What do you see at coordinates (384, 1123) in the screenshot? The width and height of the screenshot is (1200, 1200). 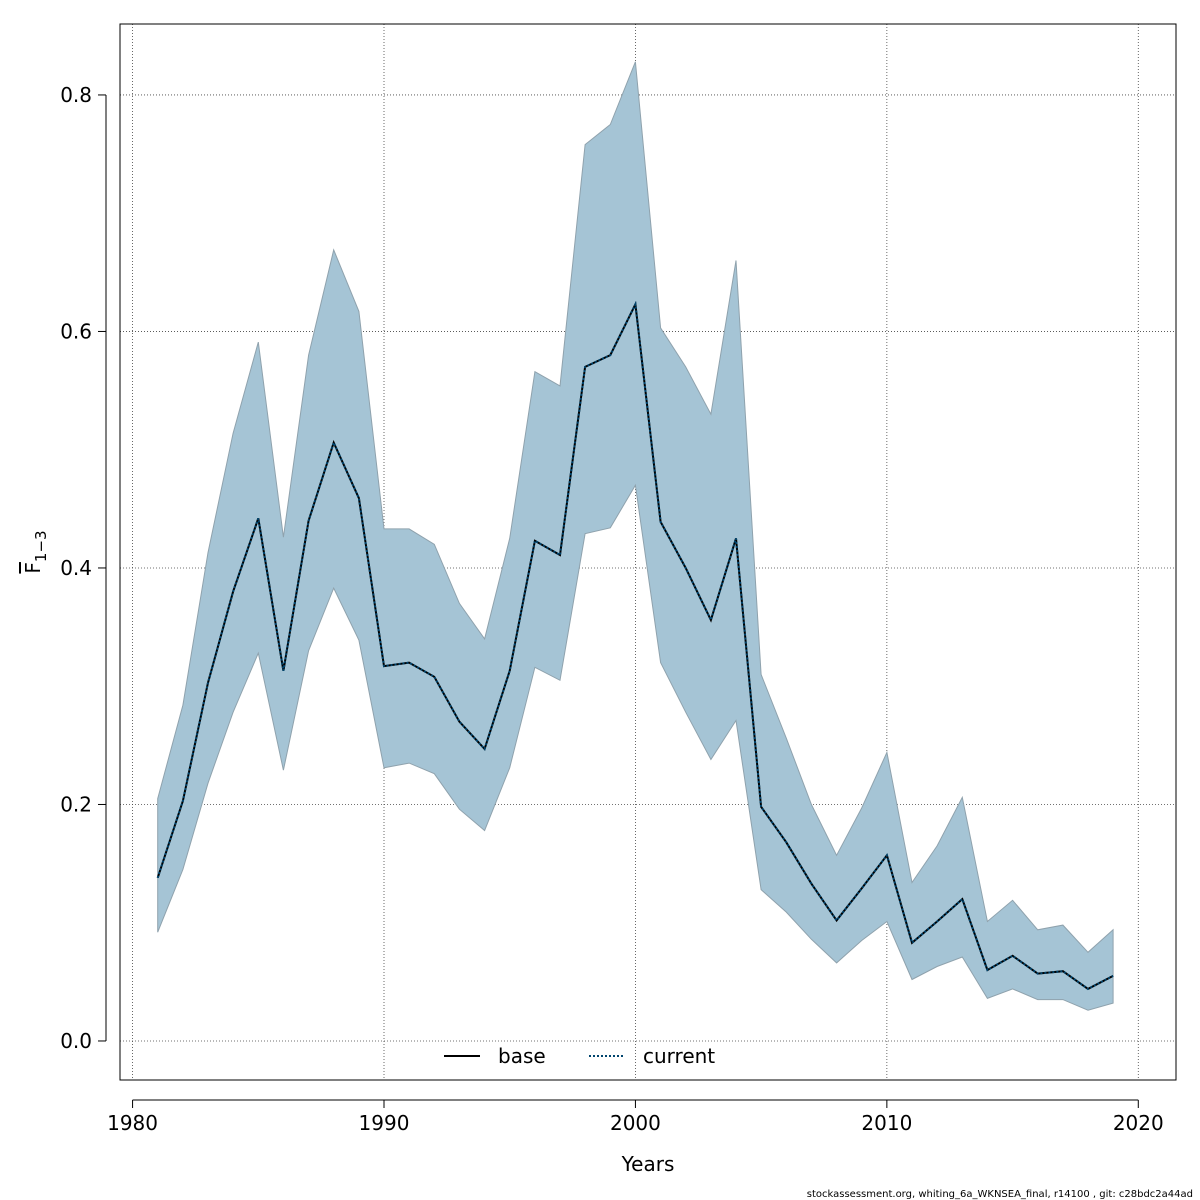 I see `x-tick-label-1990: 1990` at bounding box center [384, 1123].